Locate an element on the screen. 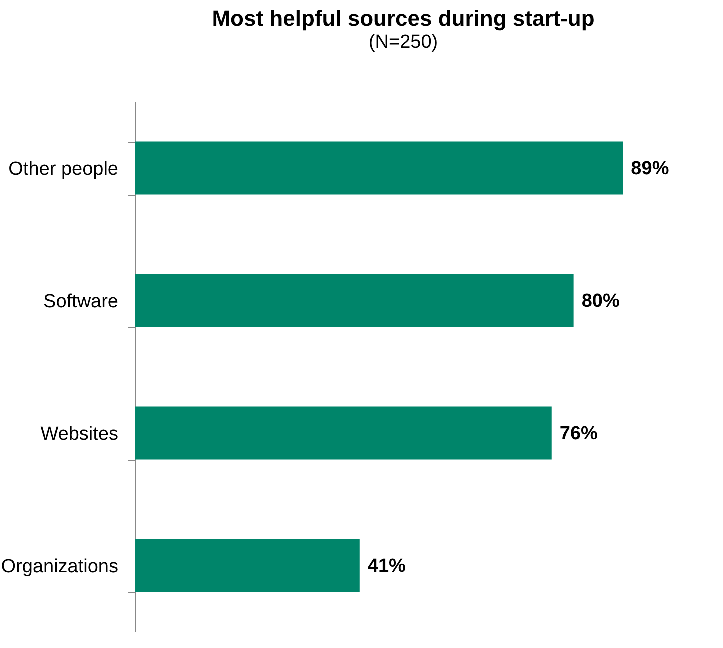  y-tick-label: Organizations is located at coordinates (59, 567).